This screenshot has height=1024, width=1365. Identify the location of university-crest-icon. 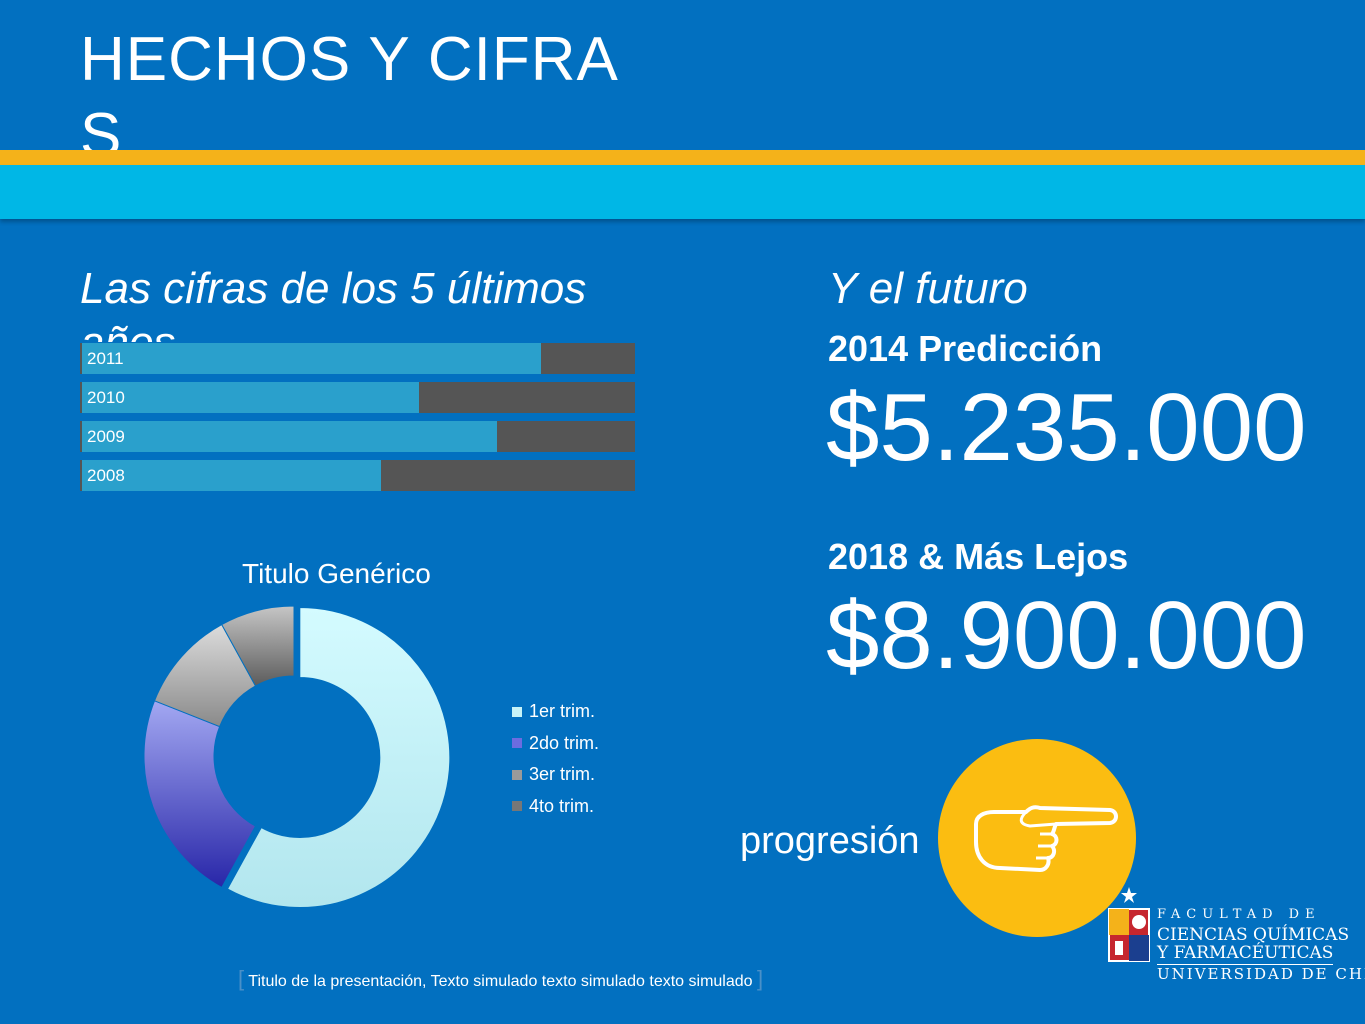
(1129, 924).